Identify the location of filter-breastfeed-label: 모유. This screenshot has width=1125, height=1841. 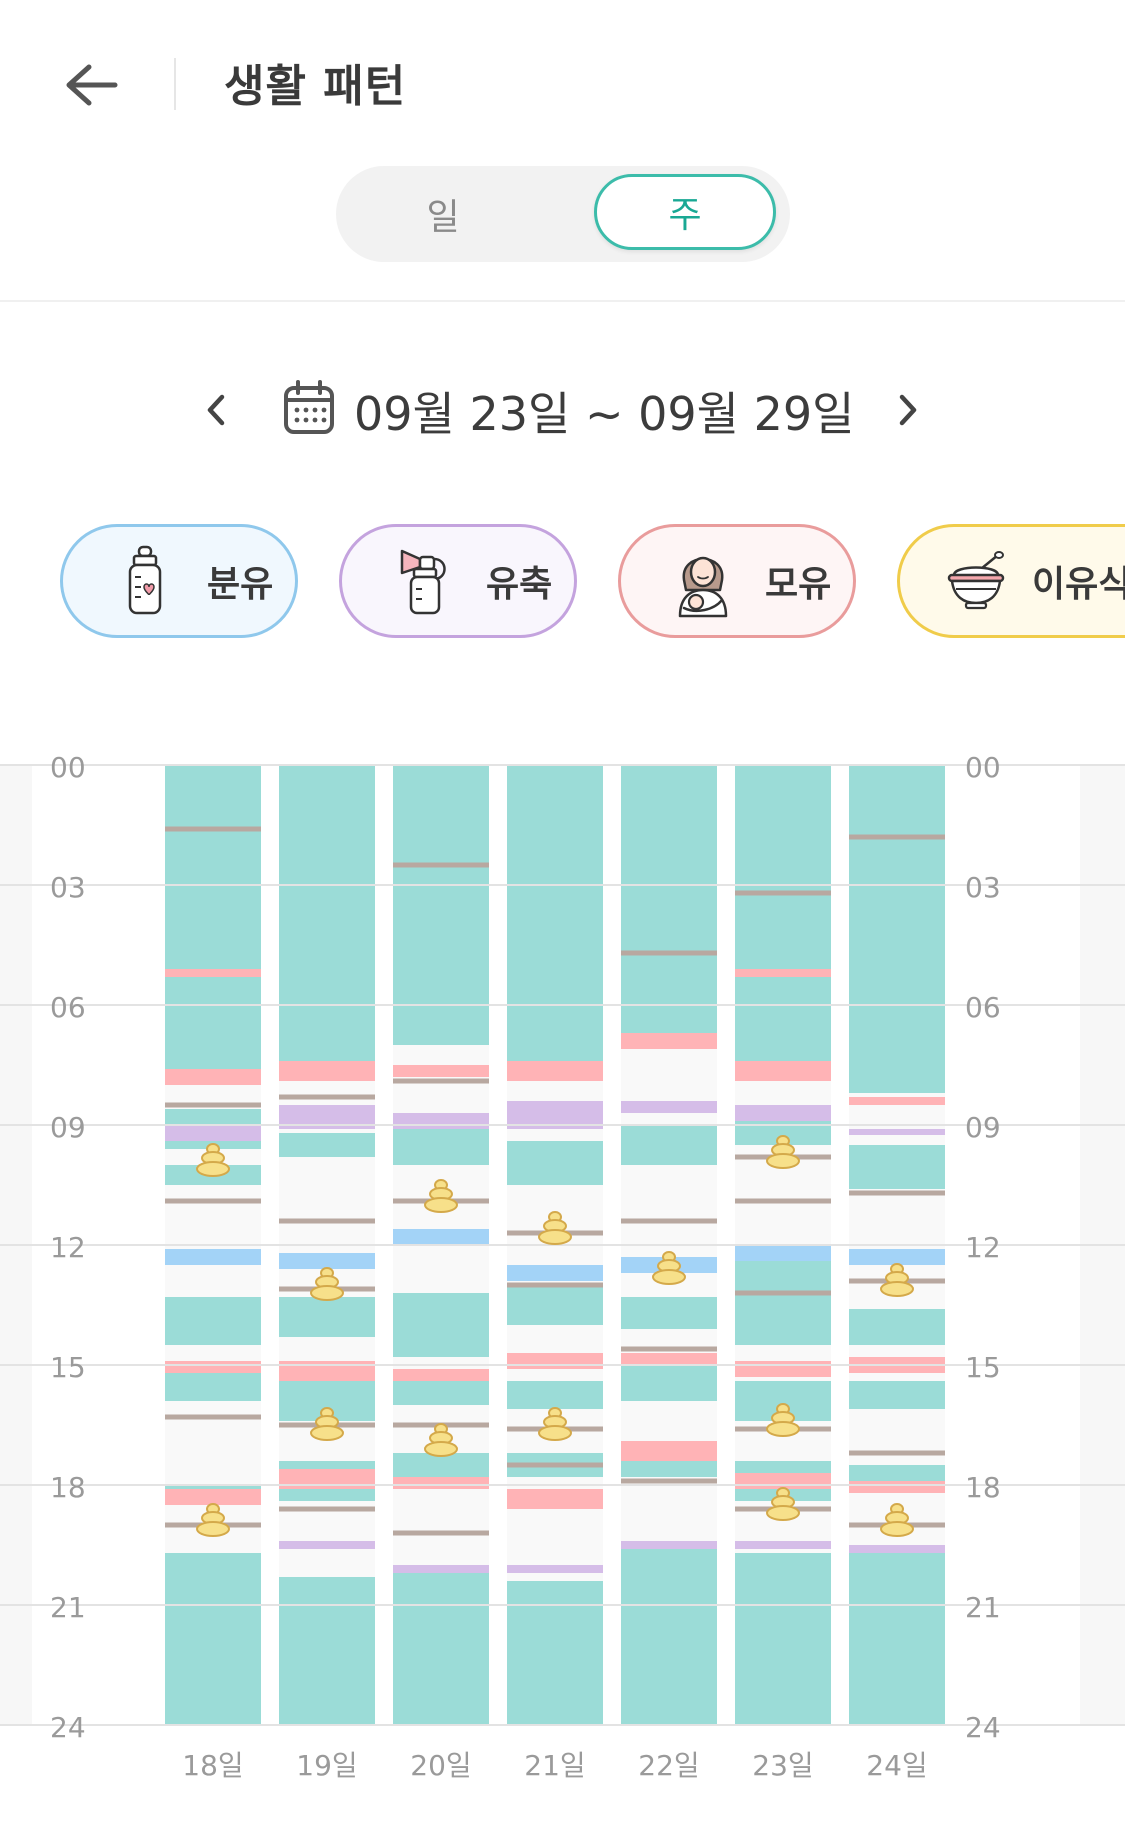
(798, 584).